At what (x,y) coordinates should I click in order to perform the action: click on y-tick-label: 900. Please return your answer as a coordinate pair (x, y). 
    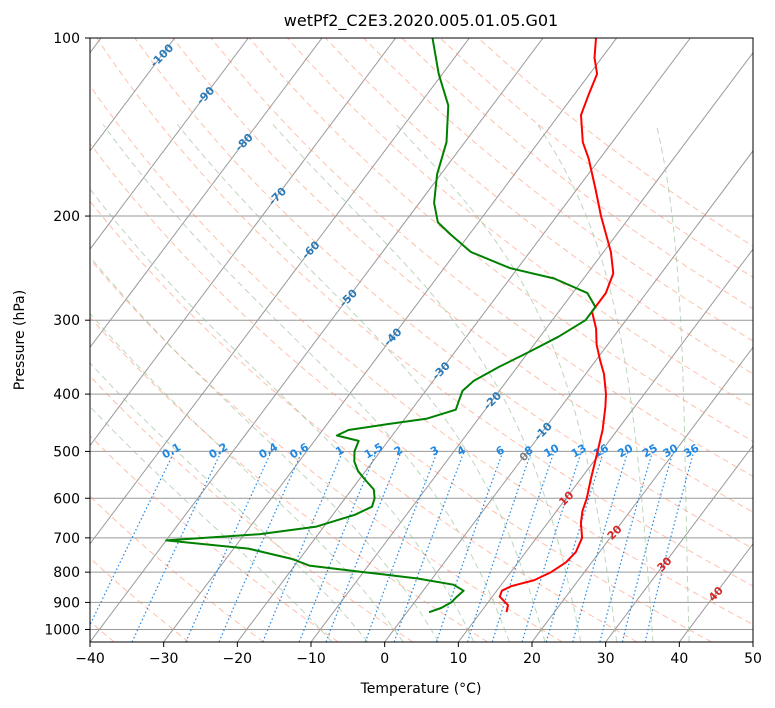
    Looking at the image, I should click on (66, 603).